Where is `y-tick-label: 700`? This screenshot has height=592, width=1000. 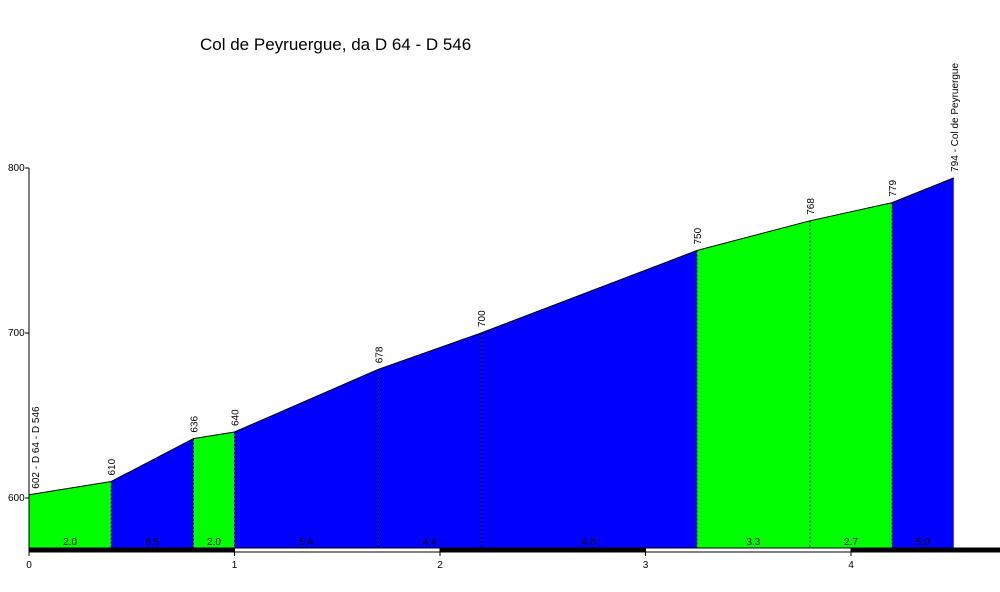
y-tick-label: 700 is located at coordinates (16, 333).